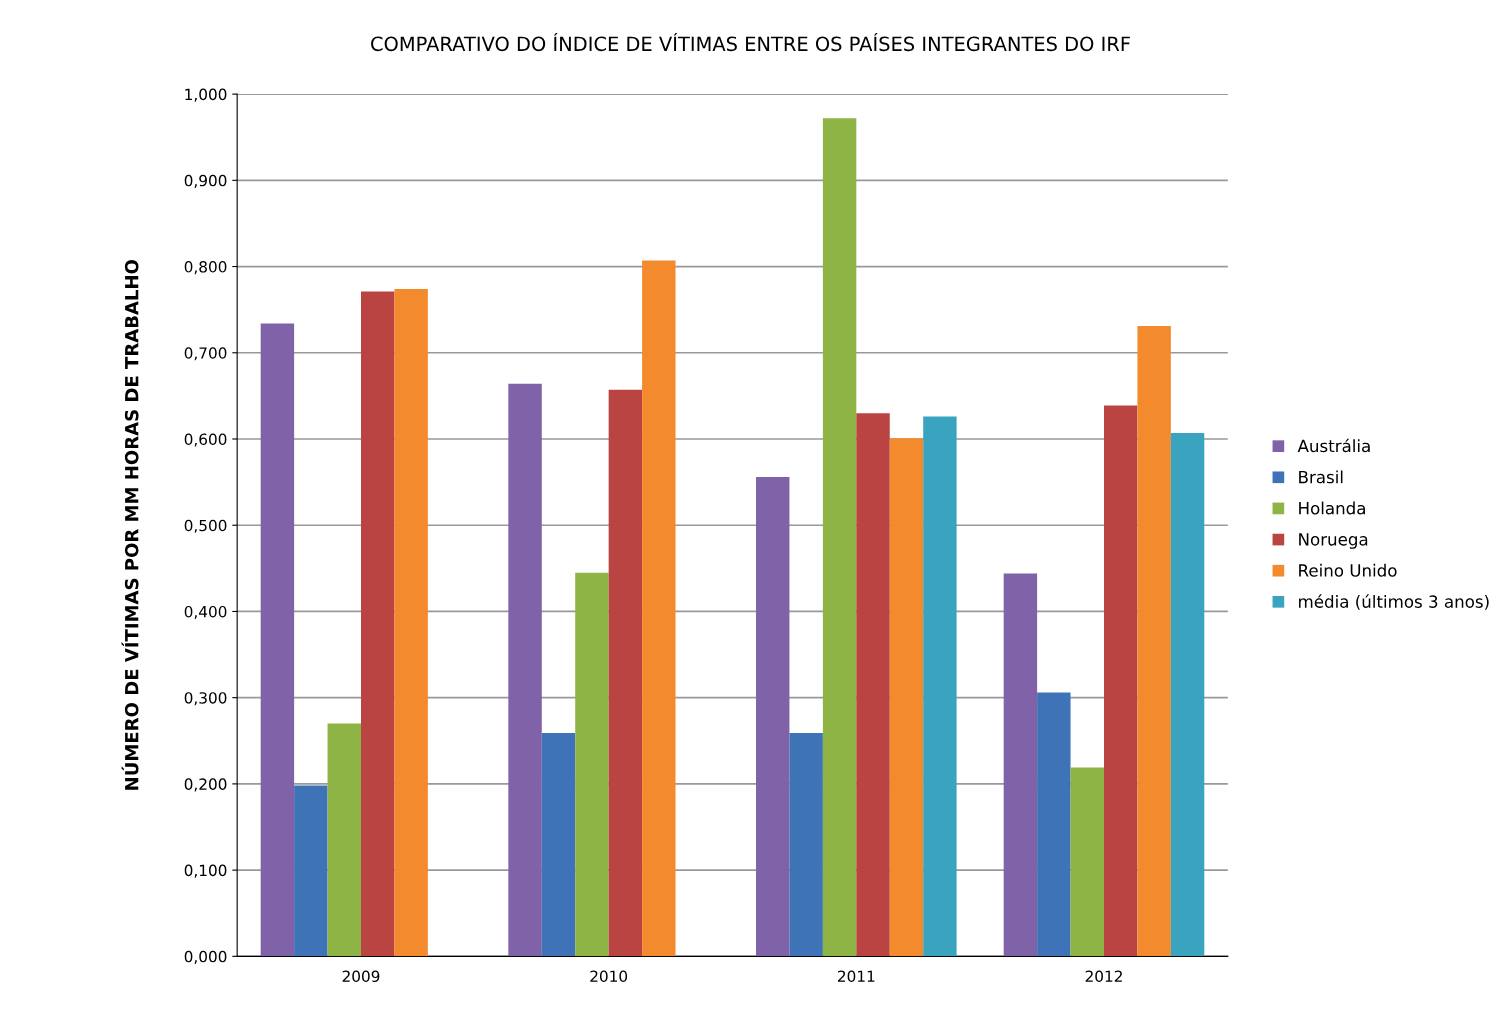 The height and width of the screenshot is (1012, 1501). Describe the element at coordinates (205, 181) in the screenshot. I see `y-tick-label: 0,900` at that location.